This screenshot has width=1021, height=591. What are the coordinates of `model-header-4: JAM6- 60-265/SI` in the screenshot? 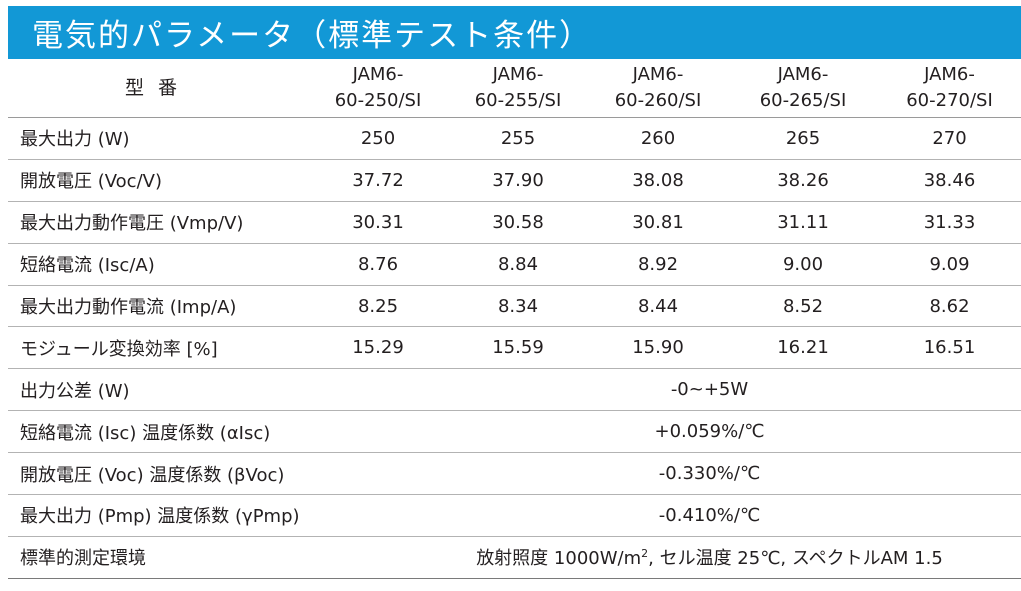 It's located at (803, 88).